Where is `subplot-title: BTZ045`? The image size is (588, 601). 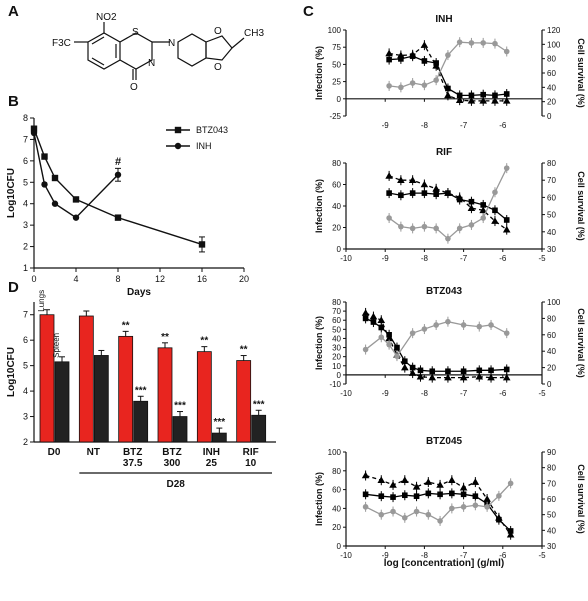 subplot-title: BTZ045 is located at coordinates (444, 441).